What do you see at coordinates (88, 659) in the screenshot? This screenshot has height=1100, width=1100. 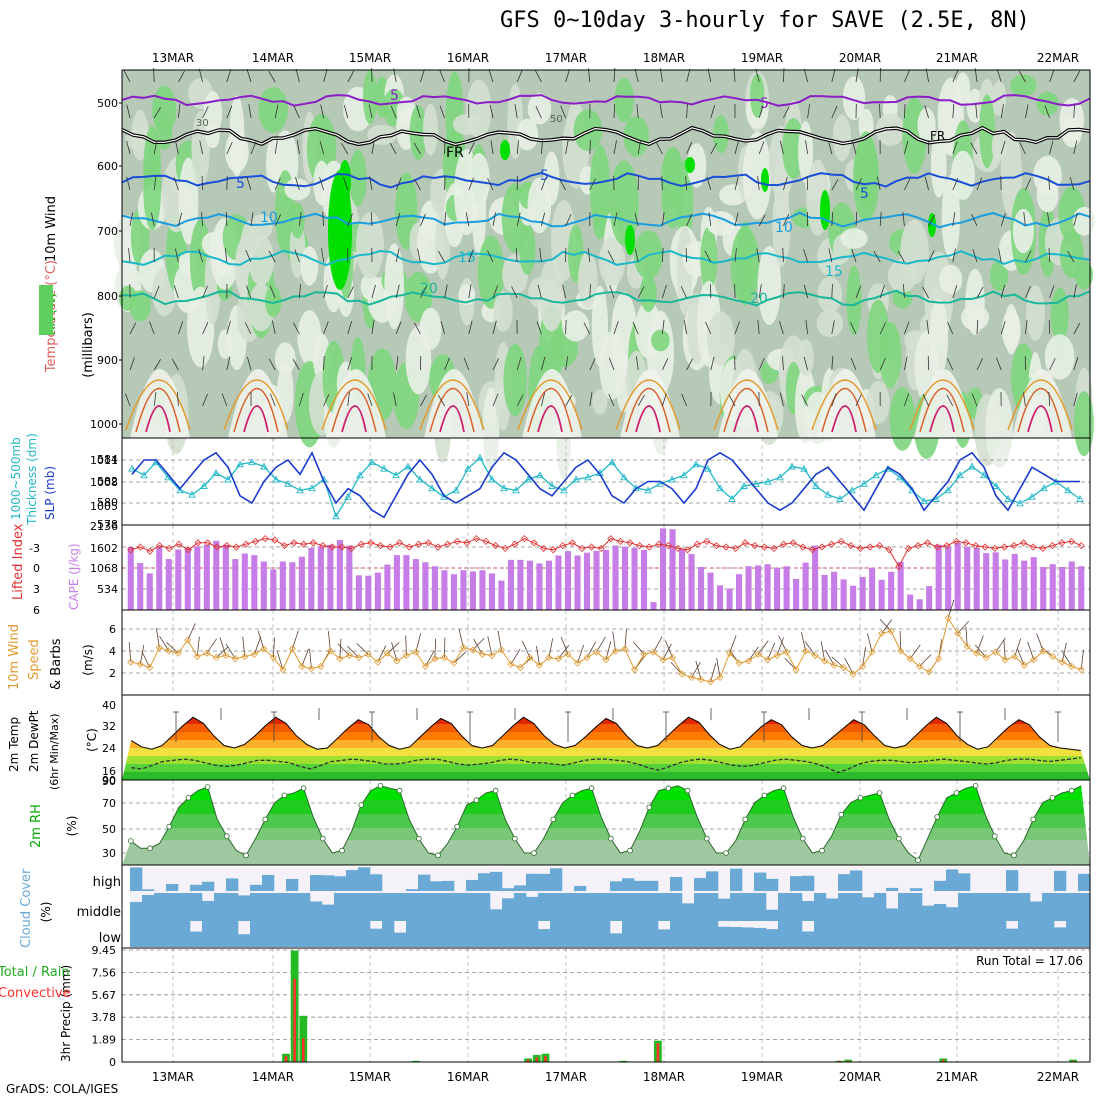 I see `wind-axis-units: (m/s)` at bounding box center [88, 659].